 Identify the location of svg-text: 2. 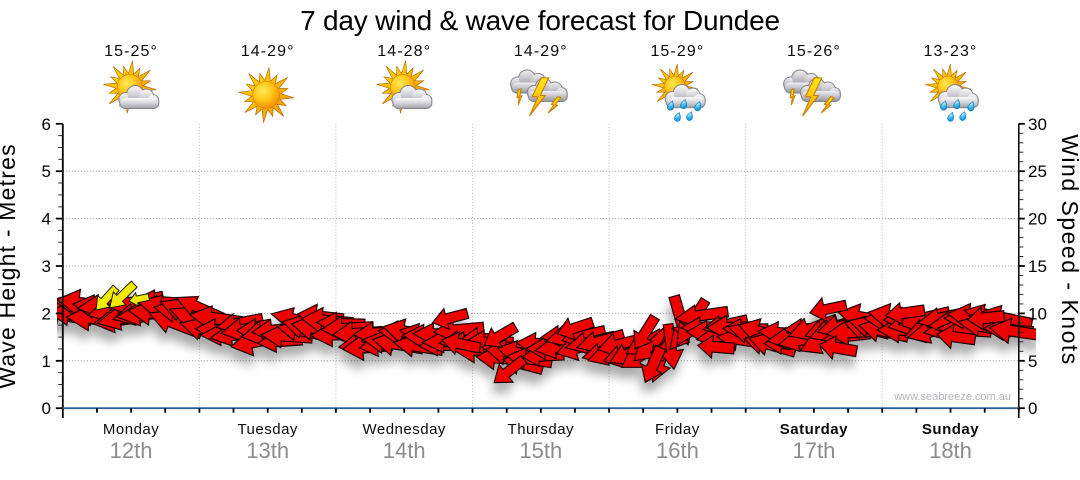
(46, 313).